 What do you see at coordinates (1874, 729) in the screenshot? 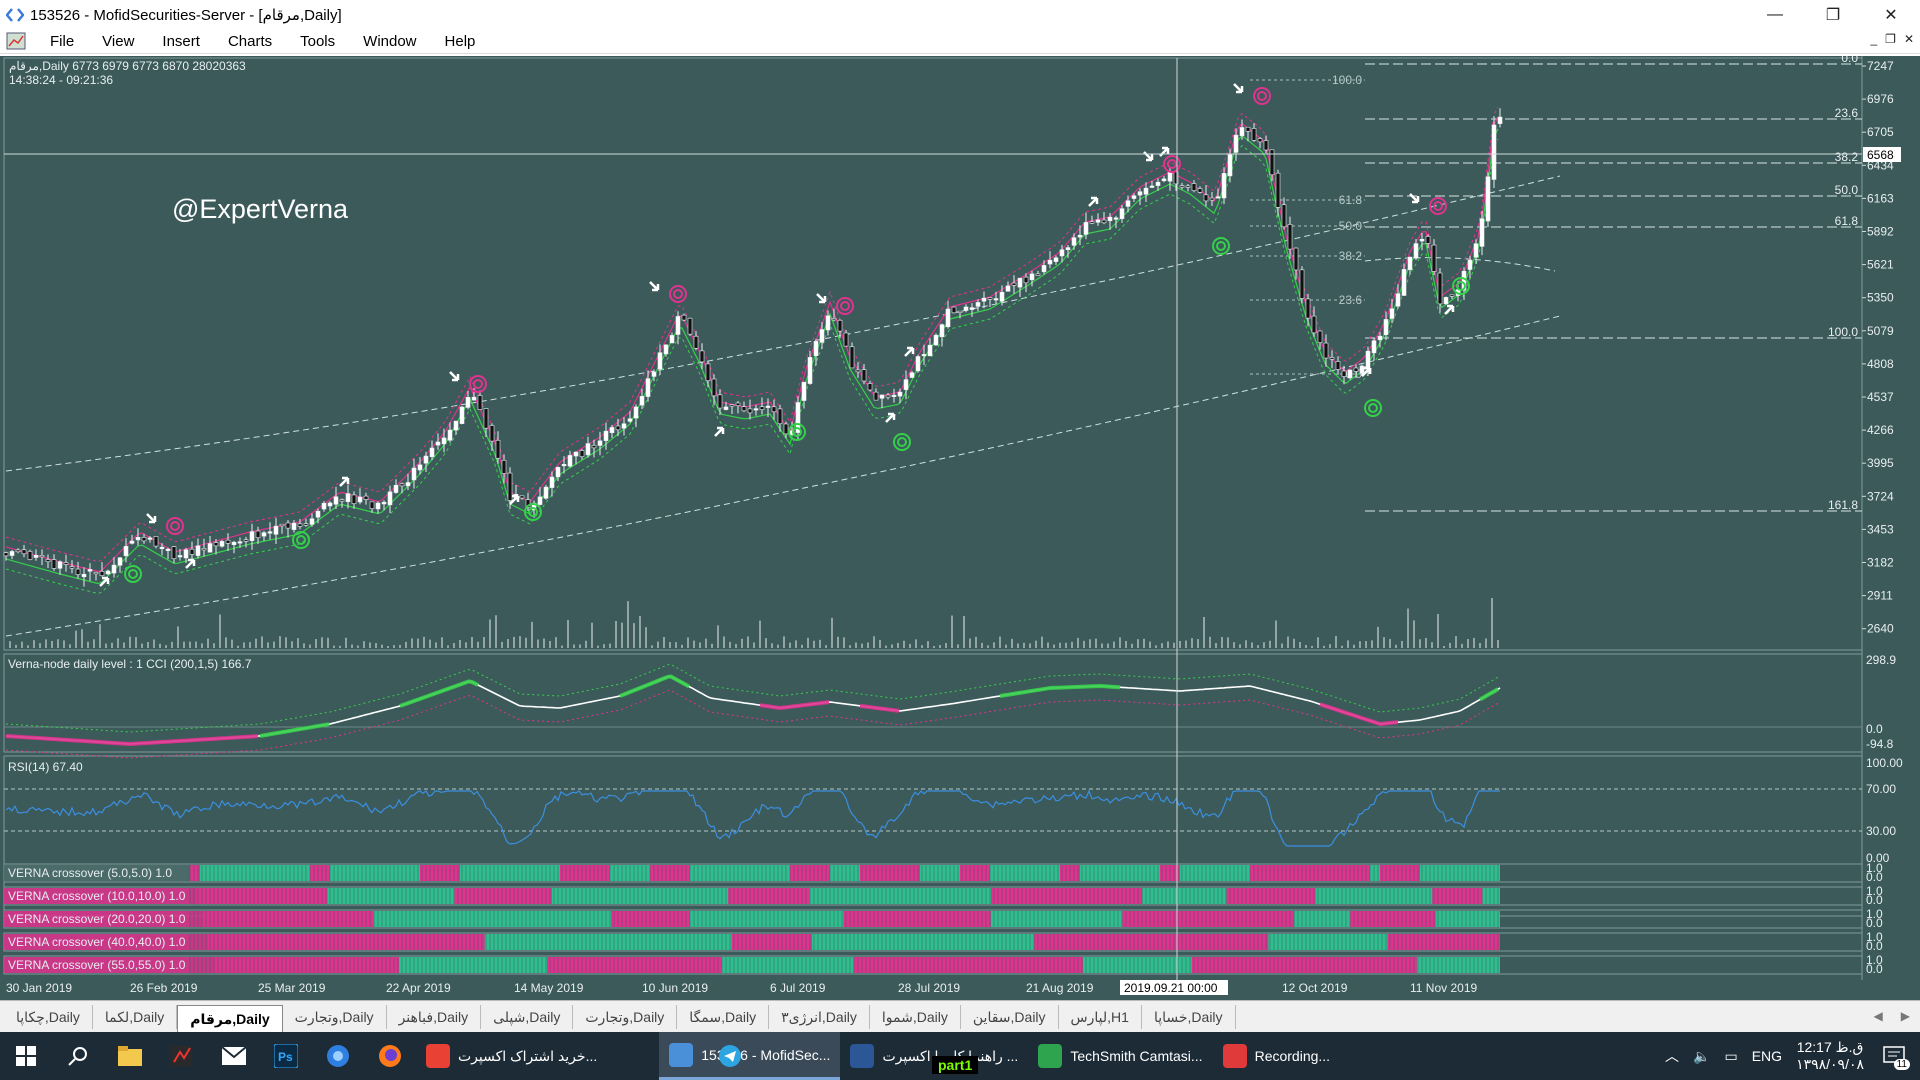
I see `cci-axis-zero: 0.0` at bounding box center [1874, 729].